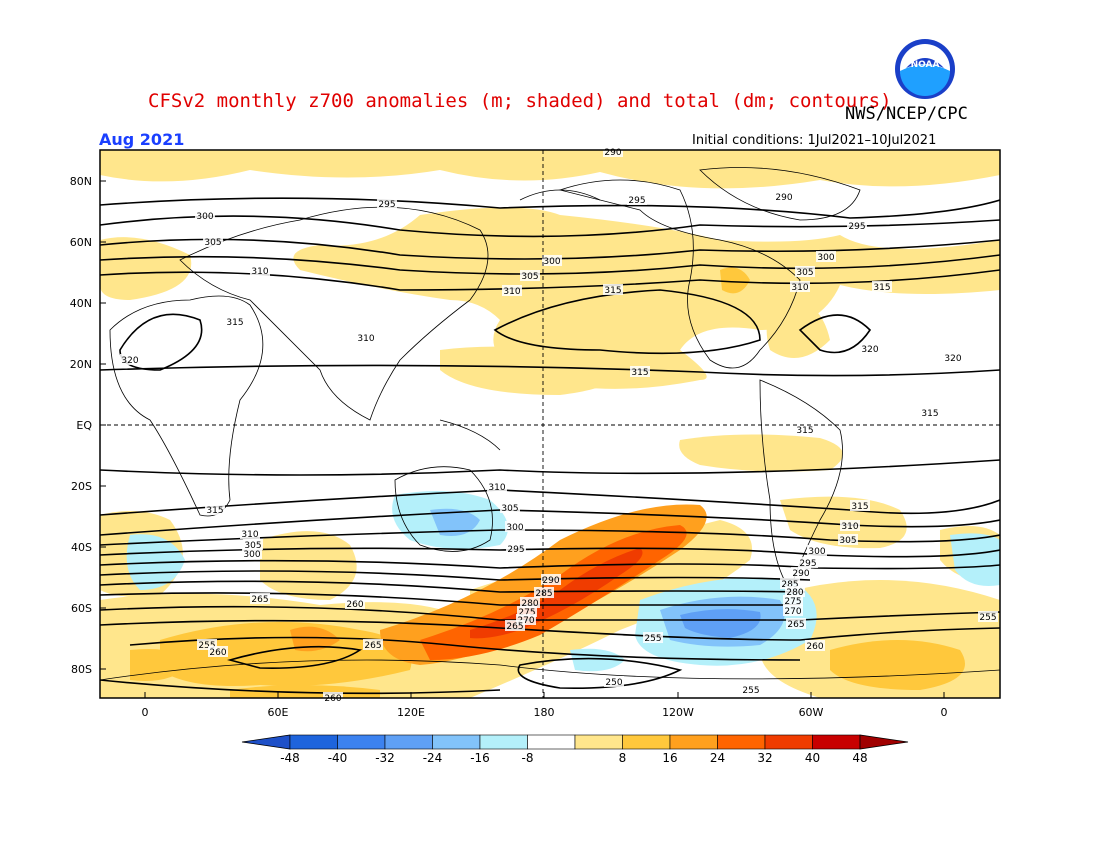 This screenshot has height=850, width=1100. Describe the element at coordinates (814, 140) in the screenshot. I see `initial-conditions: Initial conditions: 1Jul2021–10Jul2021` at that location.